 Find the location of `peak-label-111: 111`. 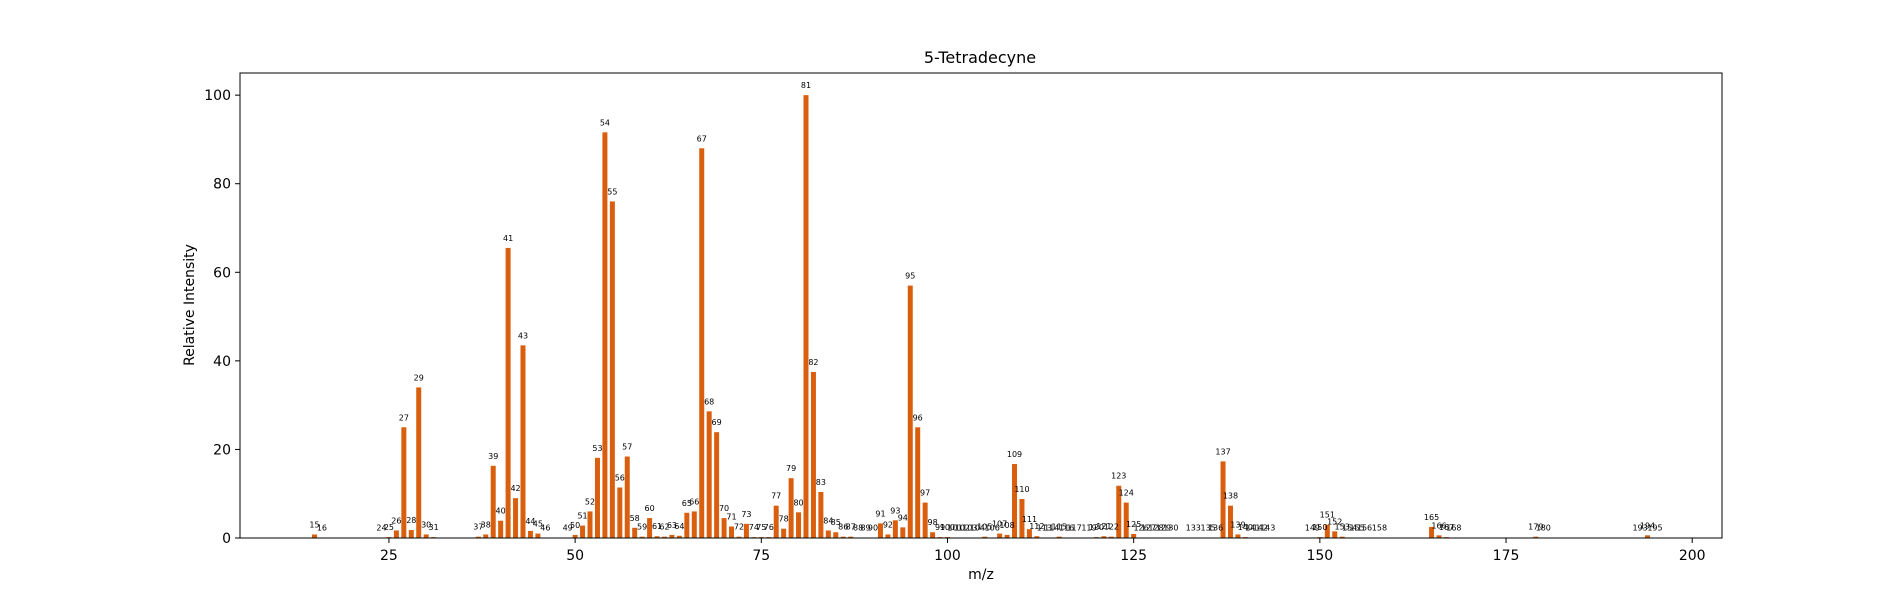

peak-label-111: 111 is located at coordinates (1029, 519).